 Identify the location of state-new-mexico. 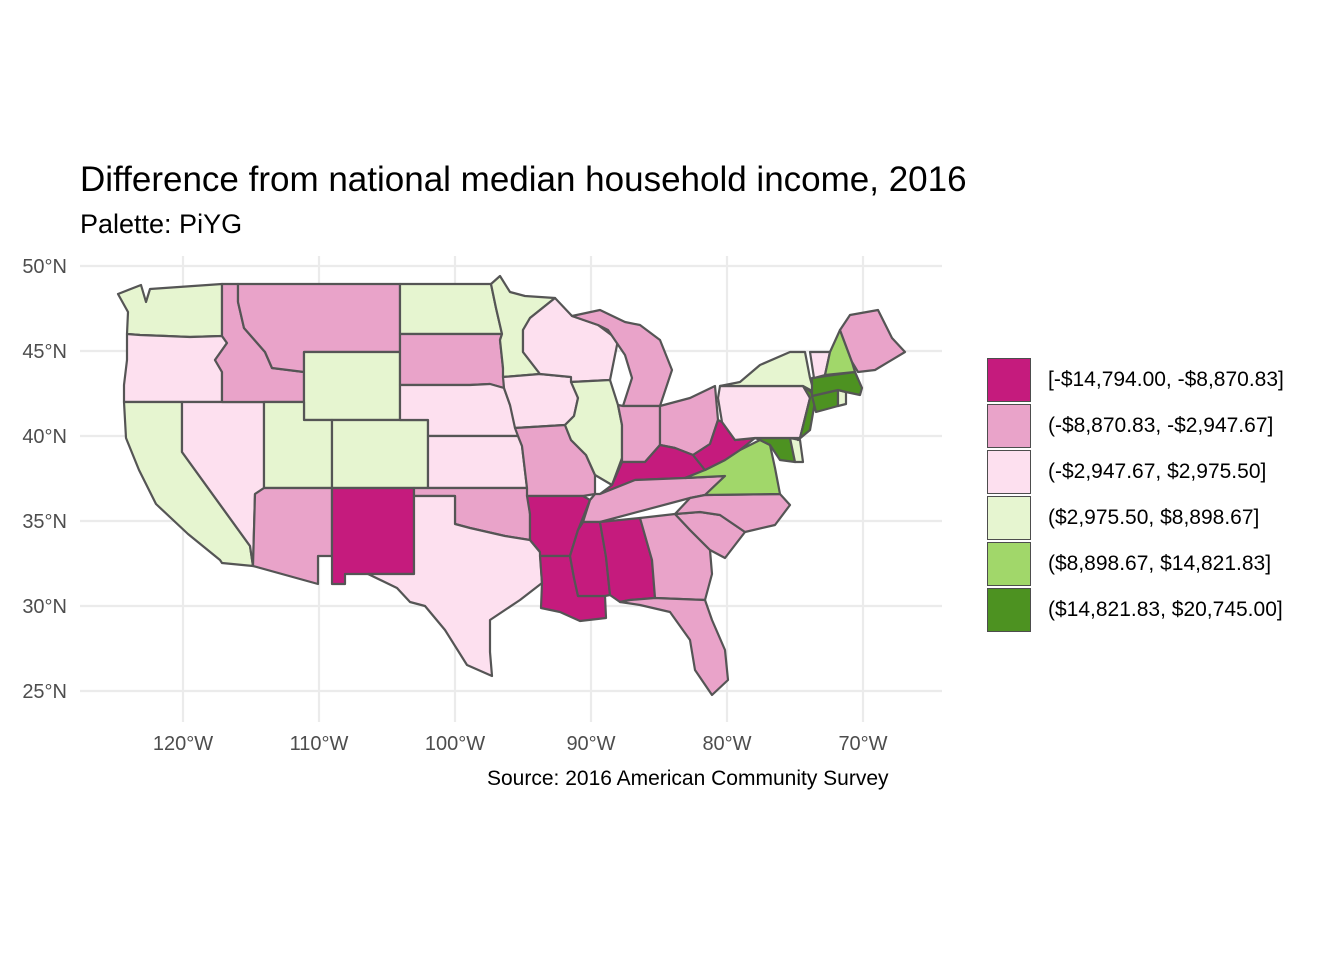
(373, 536).